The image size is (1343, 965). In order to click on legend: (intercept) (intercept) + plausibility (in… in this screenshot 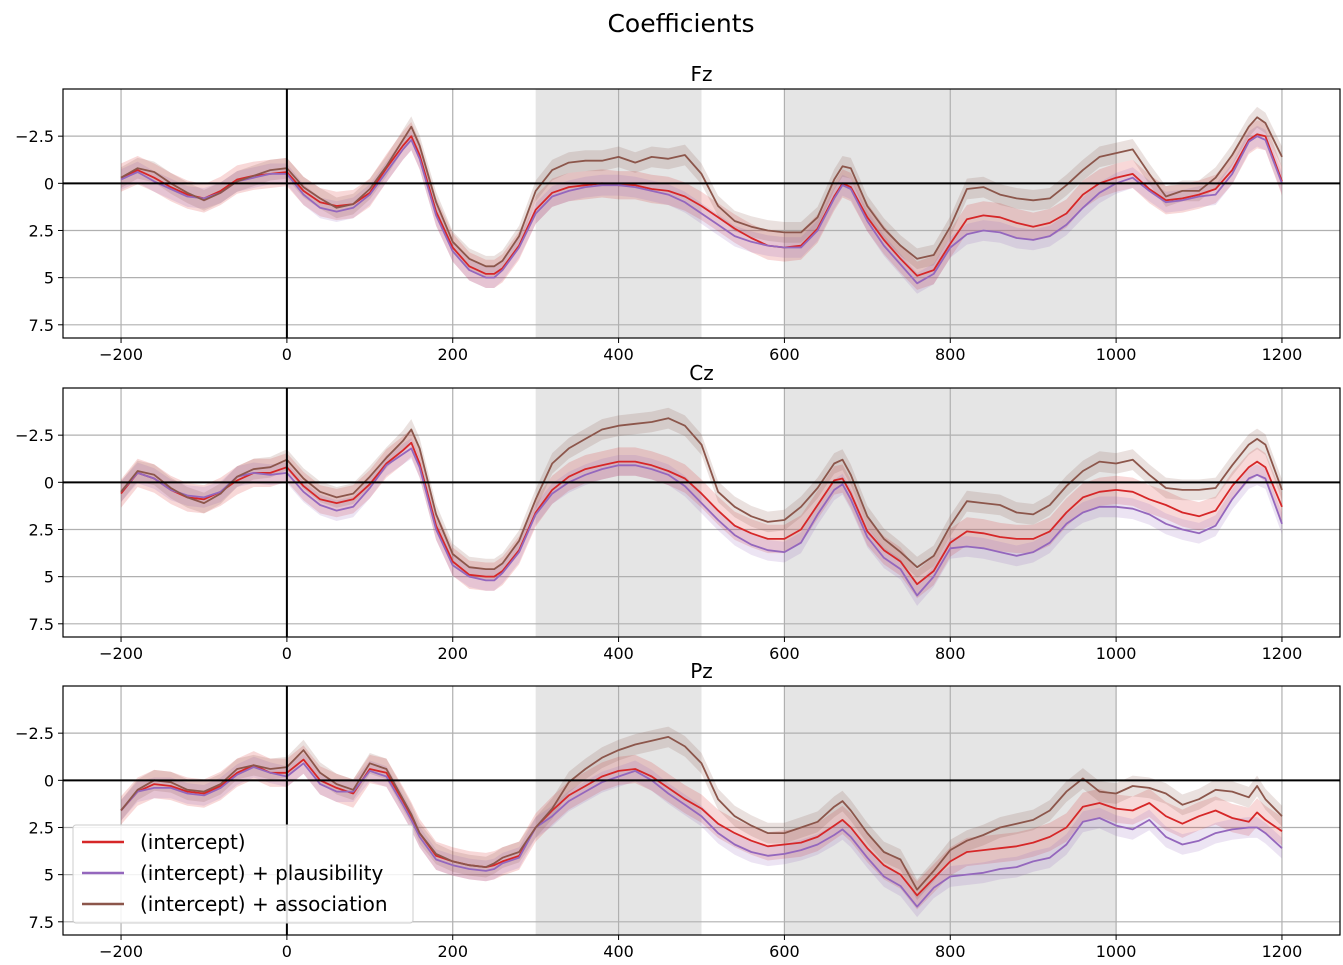, I will do `click(243, 874)`.